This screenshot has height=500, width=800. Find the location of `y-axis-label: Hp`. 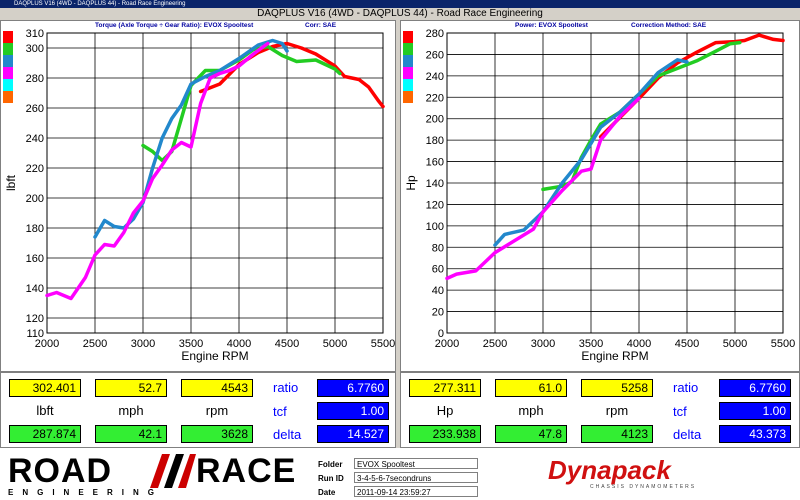

y-axis-label: Hp is located at coordinates (411, 183).